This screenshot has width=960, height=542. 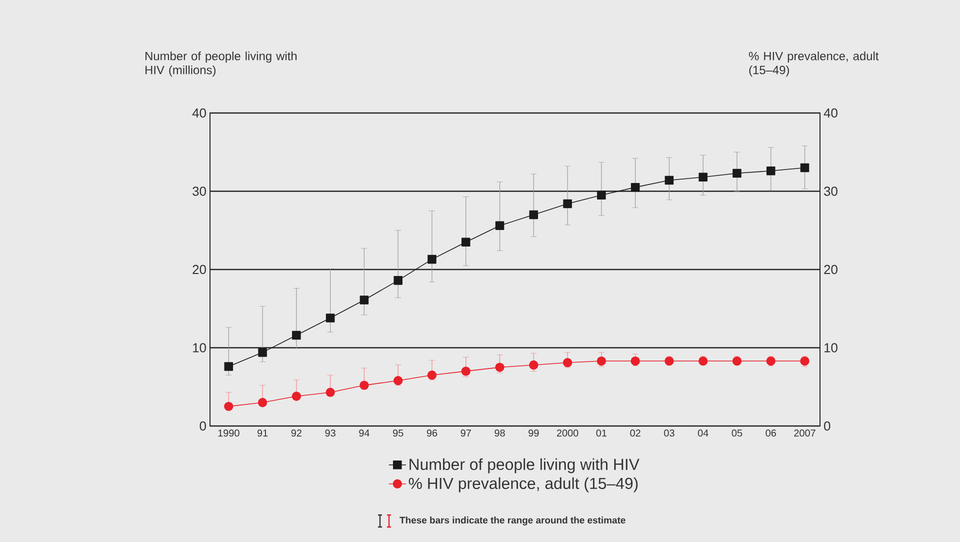 What do you see at coordinates (262, 433) in the screenshot?
I see `x-tick-label: 91` at bounding box center [262, 433].